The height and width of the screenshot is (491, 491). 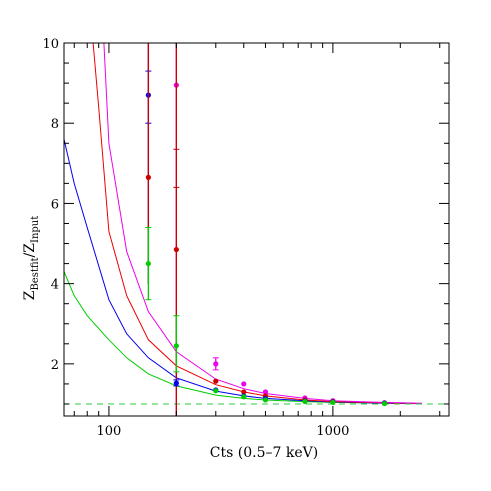 What do you see at coordinates (55, 124) in the screenshot?
I see `y-tick-label: 8` at bounding box center [55, 124].